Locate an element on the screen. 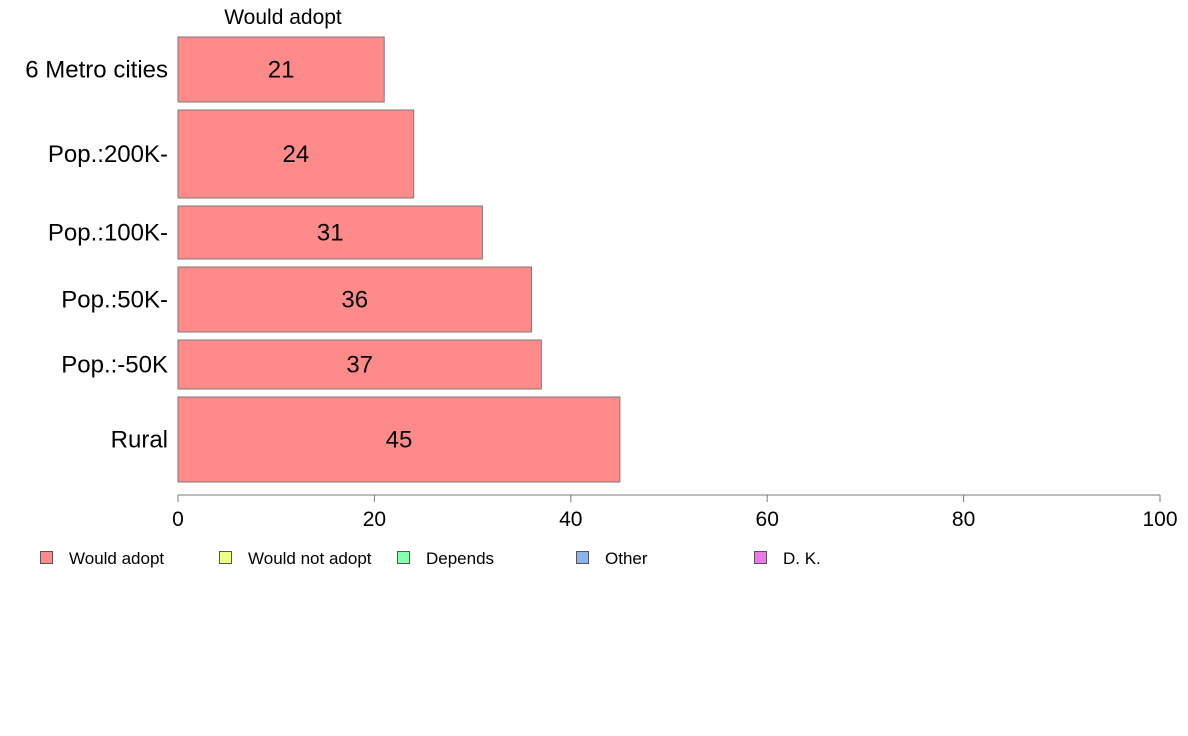  bar-value-label-pop-50k: 36 is located at coordinates (354, 300).